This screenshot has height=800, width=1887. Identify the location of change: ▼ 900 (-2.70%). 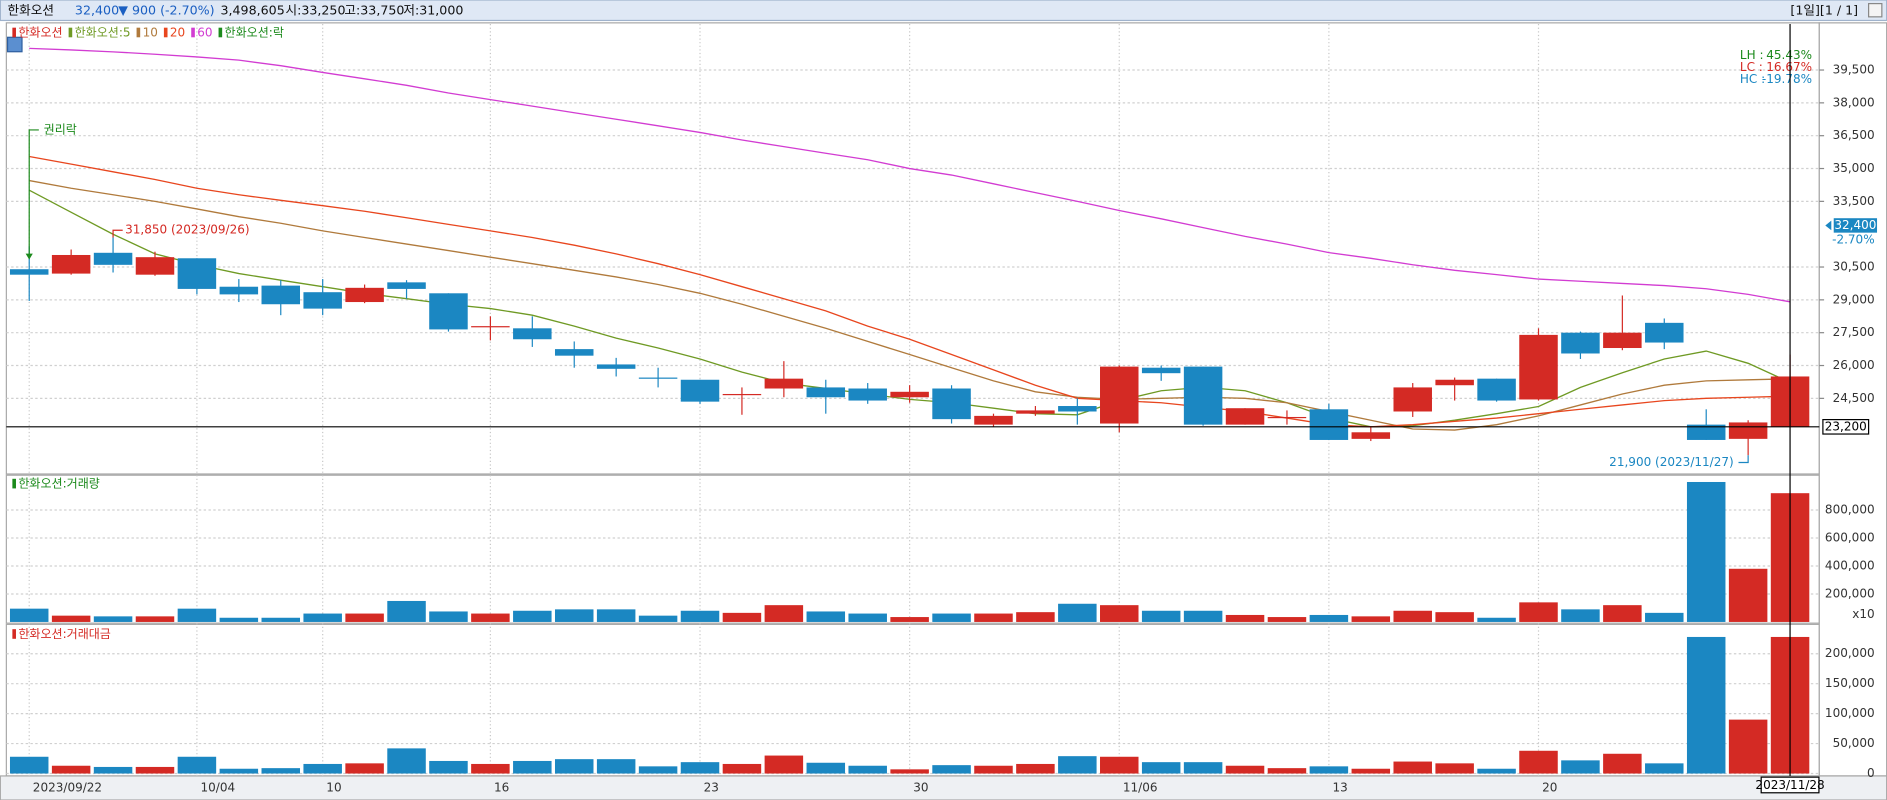
(166, 9).